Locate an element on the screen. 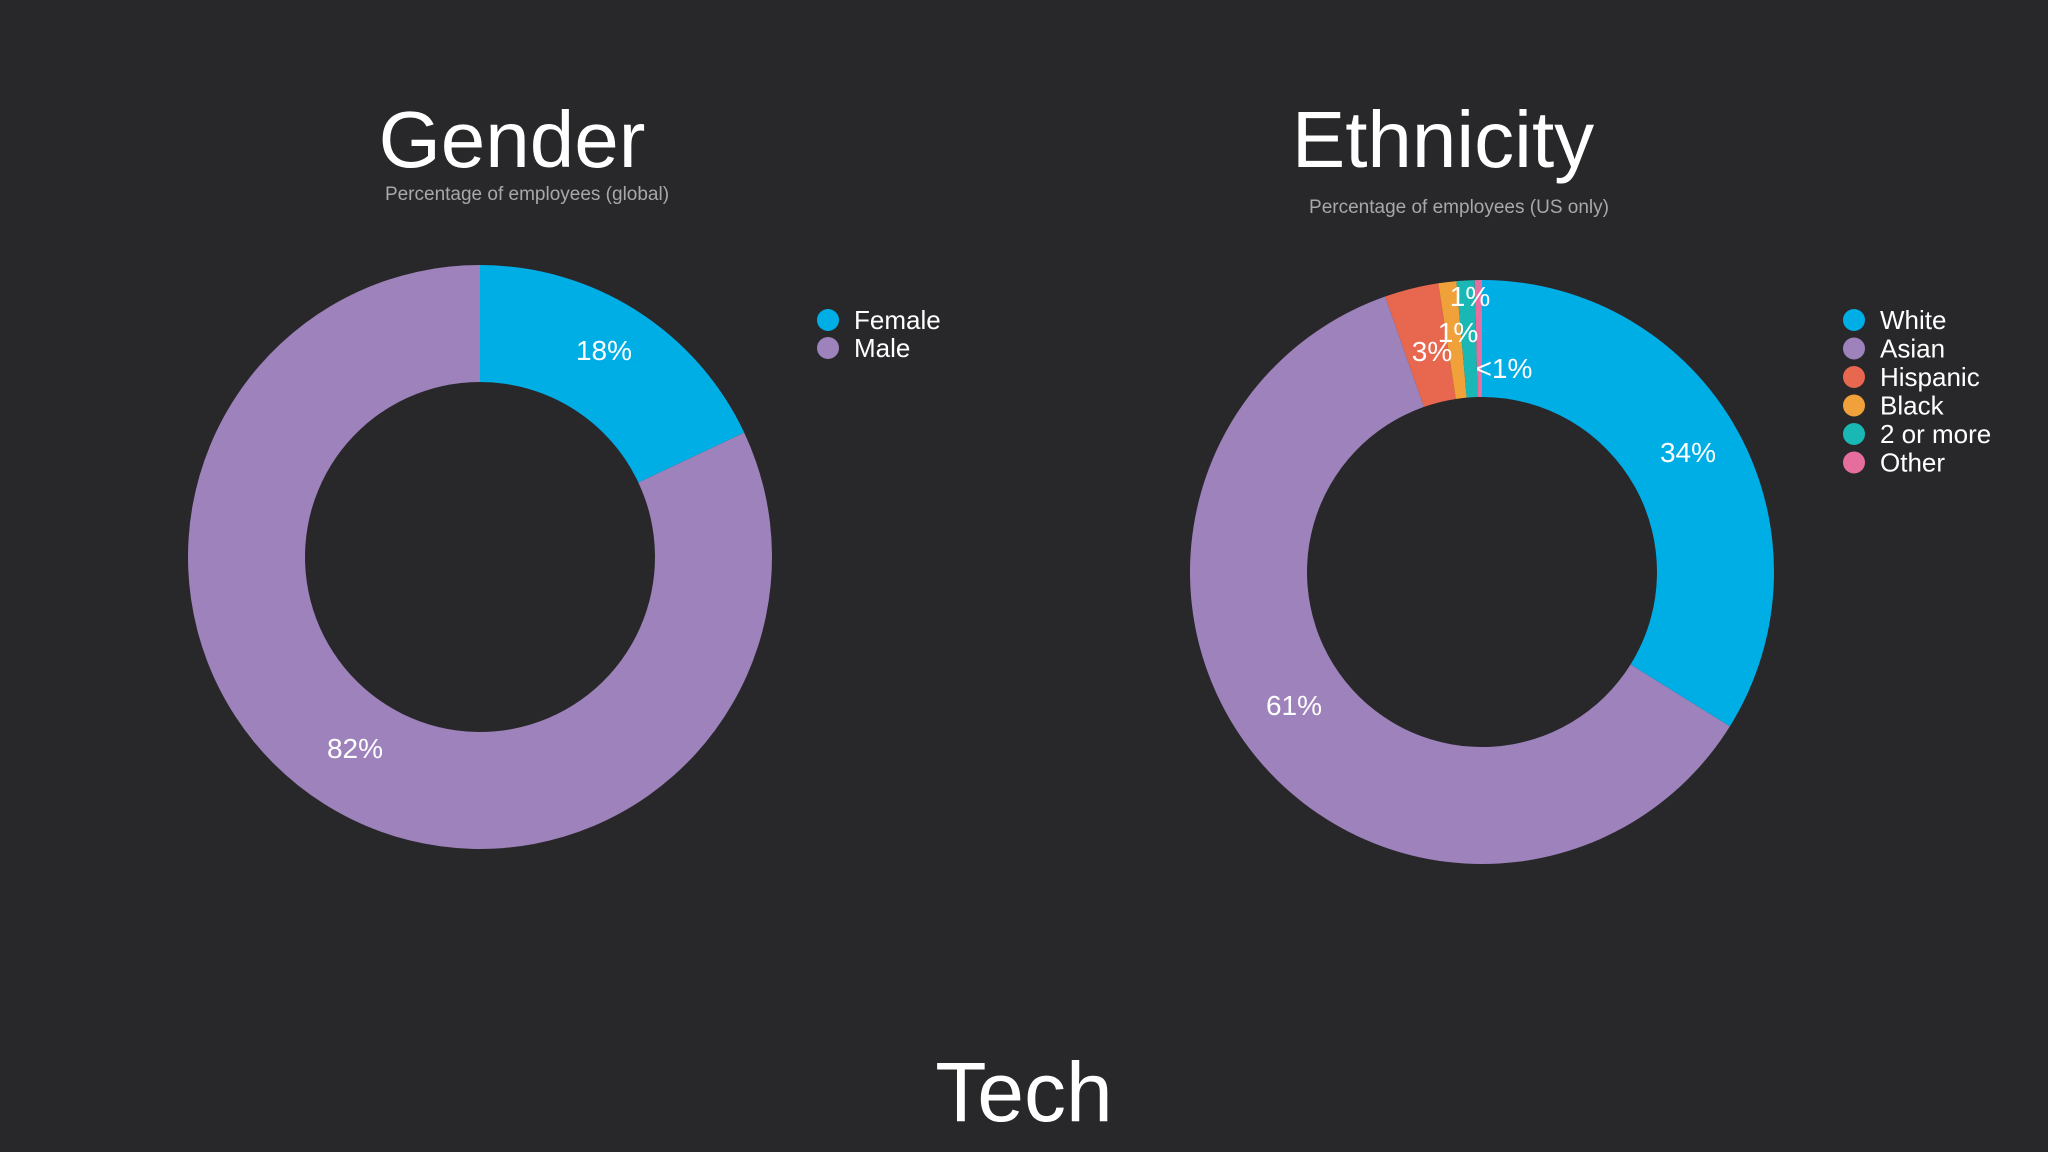 The image size is (2048, 1152). legend-marker-female is located at coordinates (828, 320).